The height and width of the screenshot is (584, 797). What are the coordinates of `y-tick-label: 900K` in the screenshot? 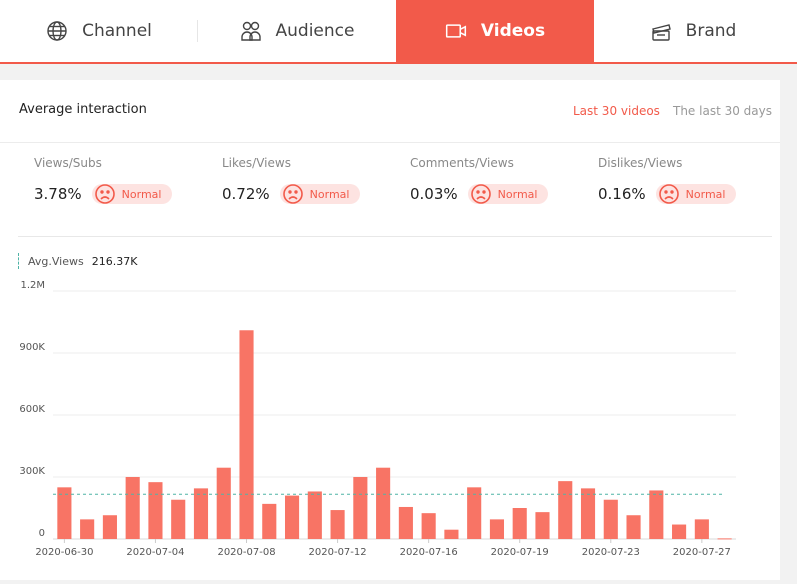 It's located at (32, 347).